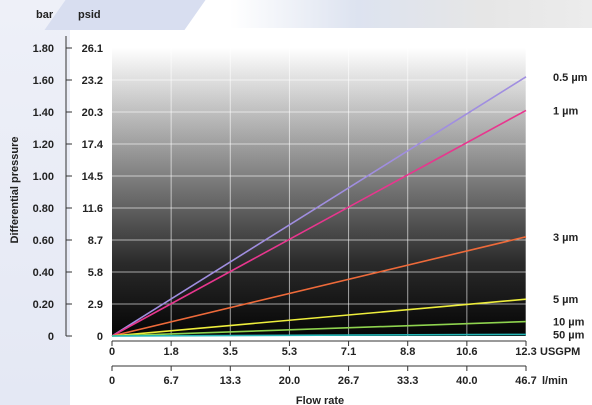  What do you see at coordinates (43, 145) in the screenshot?
I see `y-tick-label-bar: 1.20` at bounding box center [43, 145].